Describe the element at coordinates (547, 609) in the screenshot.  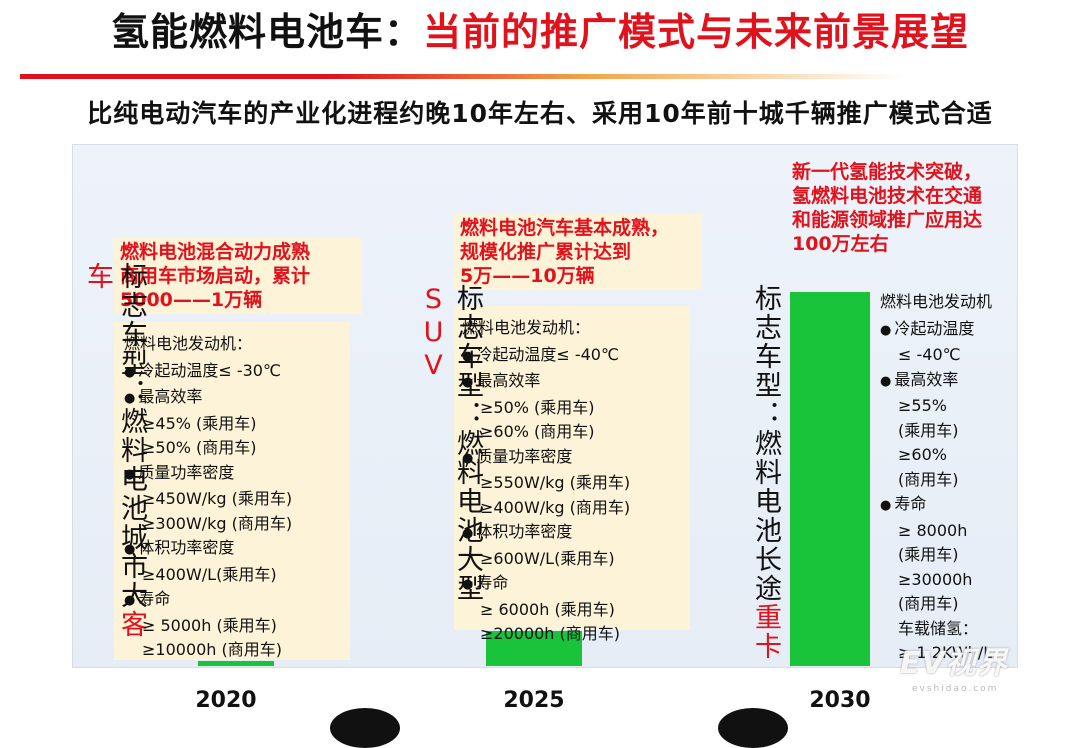
I see `spec-value: ≥ 6000h (乘用车)` at that location.